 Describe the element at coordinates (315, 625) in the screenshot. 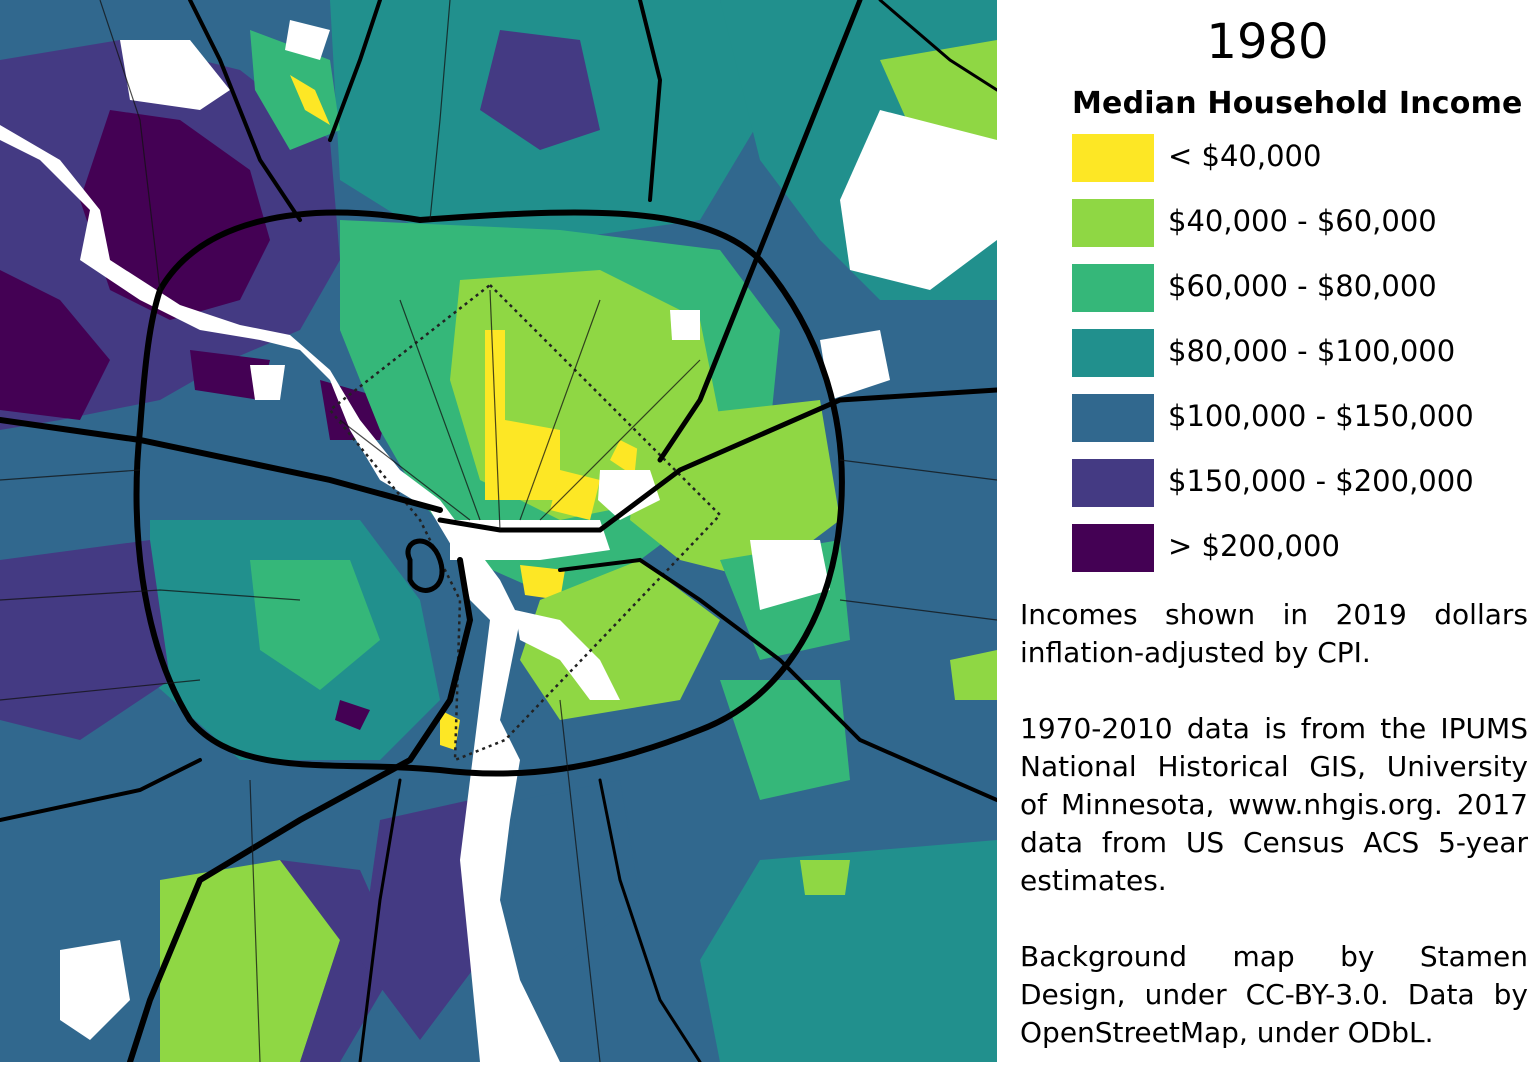

I see `tract-zone-southwest-green` at that location.